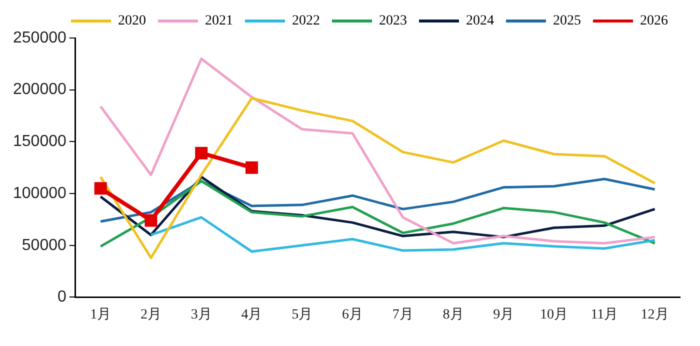 The height and width of the screenshot is (346, 700). What do you see at coordinates (654, 314) in the screenshot?
I see `x-tick-label: 12月` at bounding box center [654, 314].